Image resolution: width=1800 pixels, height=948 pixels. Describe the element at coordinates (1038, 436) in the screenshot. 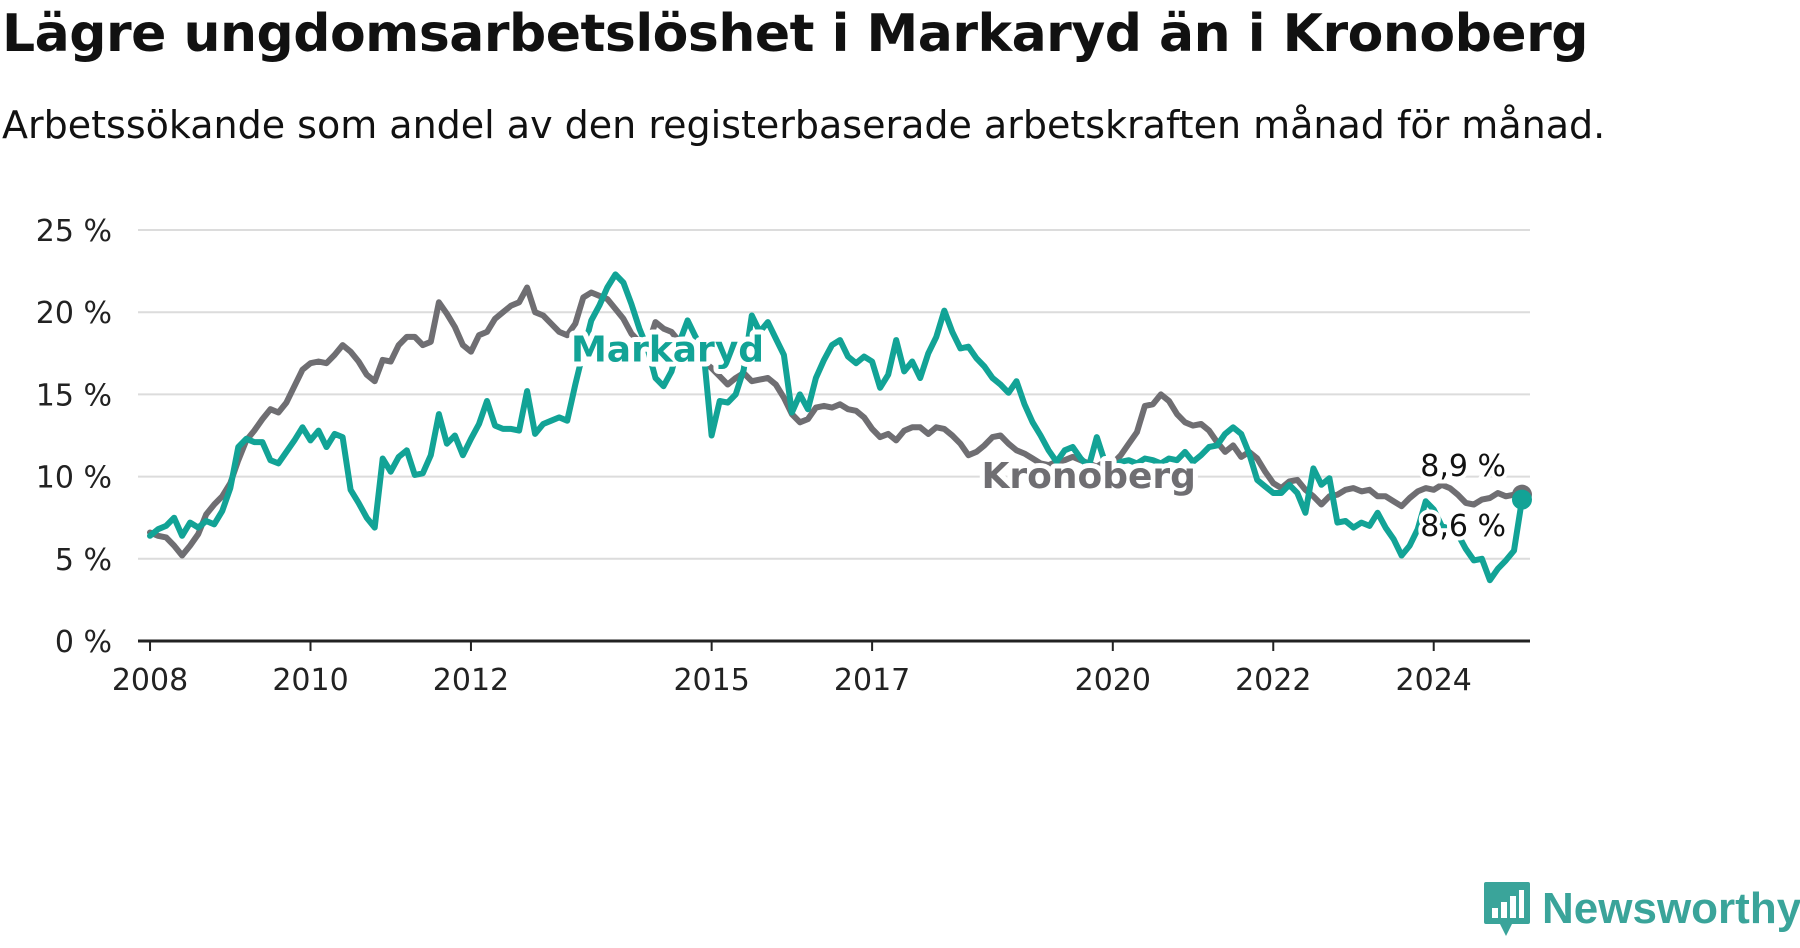

I see `series-labels: Markaryd Kronoberg 8,9 % 8,6 %` at that location.